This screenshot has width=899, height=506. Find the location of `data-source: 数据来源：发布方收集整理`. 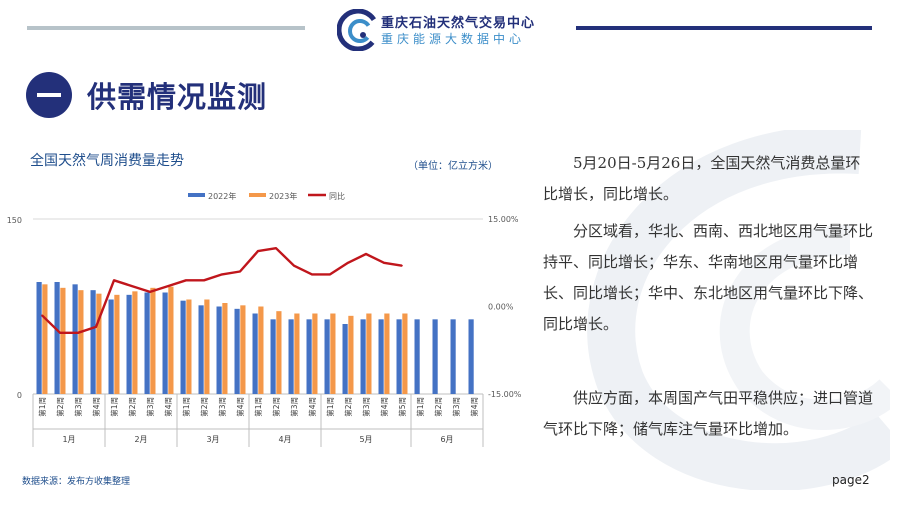

data-source: 数据来源：发布方收集整理 is located at coordinates (76, 482).